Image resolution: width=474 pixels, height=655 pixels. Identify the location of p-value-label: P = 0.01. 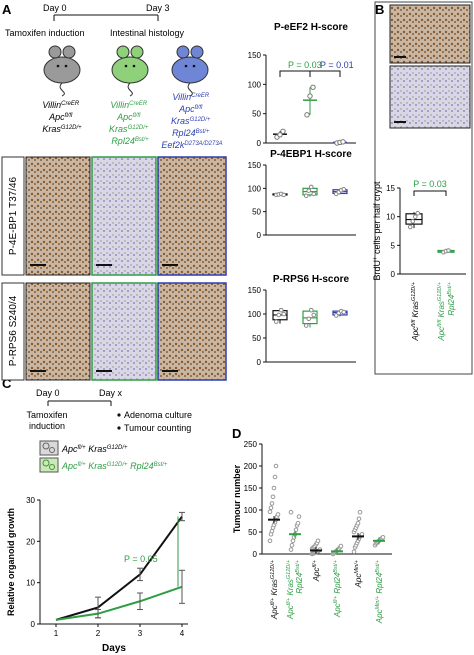
(337, 65).